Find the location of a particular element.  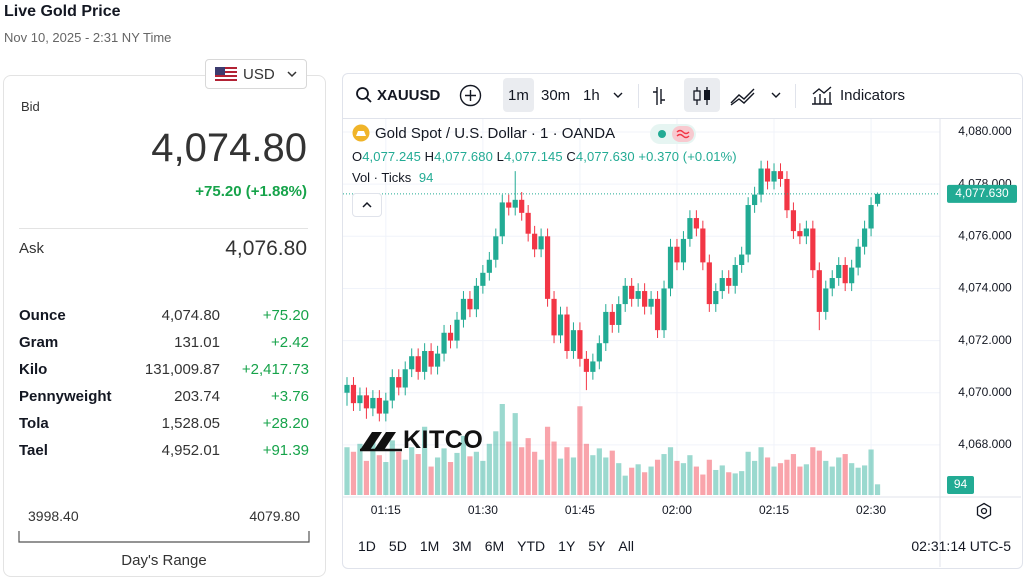

compare-button is located at coordinates (470, 95).